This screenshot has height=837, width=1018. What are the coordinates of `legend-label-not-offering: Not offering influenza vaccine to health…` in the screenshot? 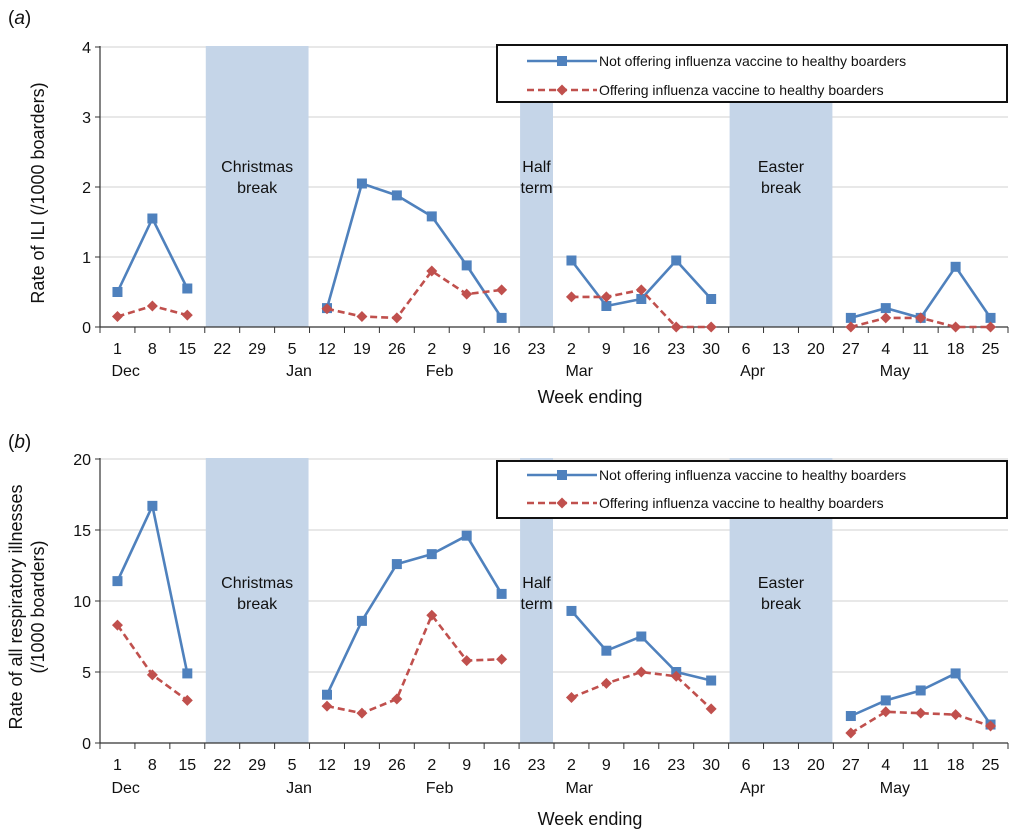 It's located at (752, 475).